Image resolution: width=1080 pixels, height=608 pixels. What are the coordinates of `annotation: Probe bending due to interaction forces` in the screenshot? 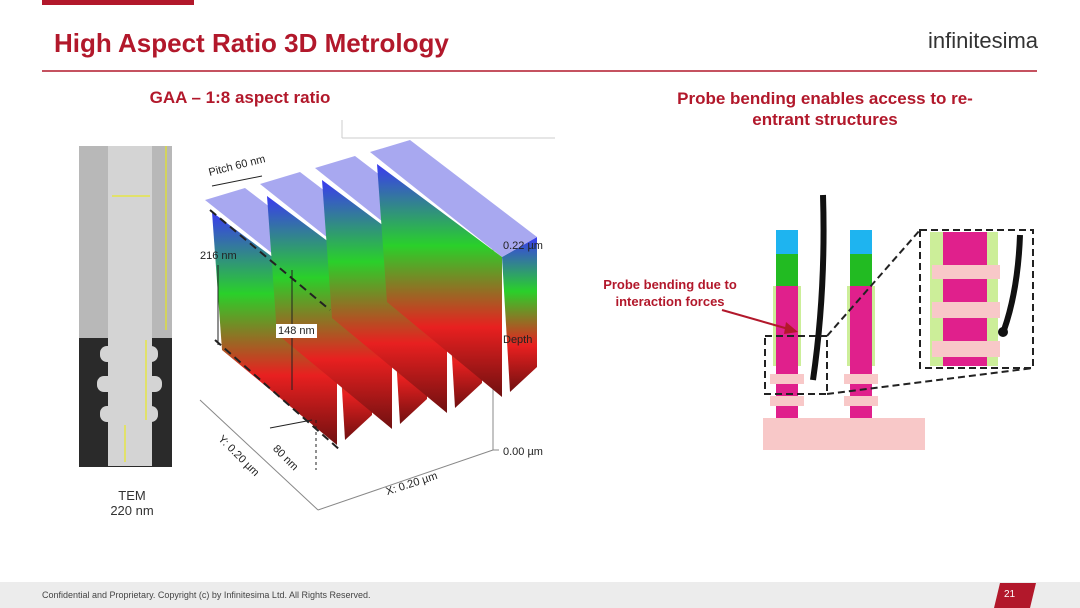 It's located at (670, 293).